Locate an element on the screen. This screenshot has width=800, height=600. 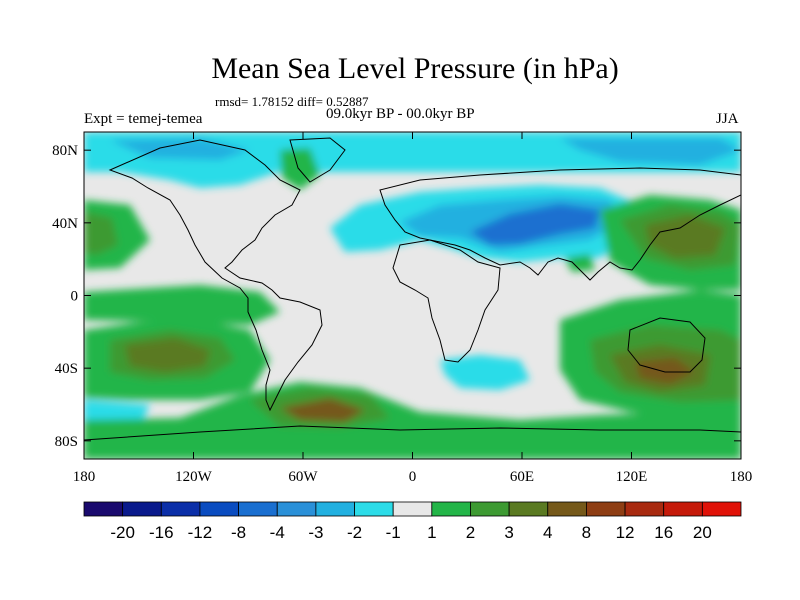
x-tick-label: 0 is located at coordinates (413, 477).